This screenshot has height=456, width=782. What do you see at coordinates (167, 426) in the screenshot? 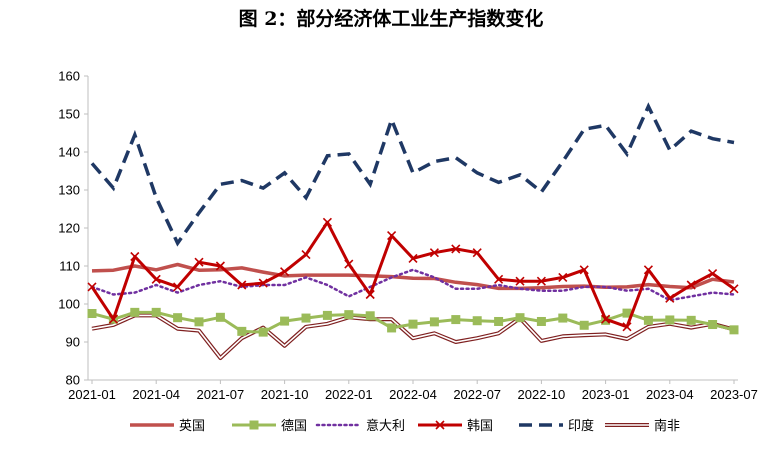
I see `legend-item-0: 英国` at bounding box center [167, 426].